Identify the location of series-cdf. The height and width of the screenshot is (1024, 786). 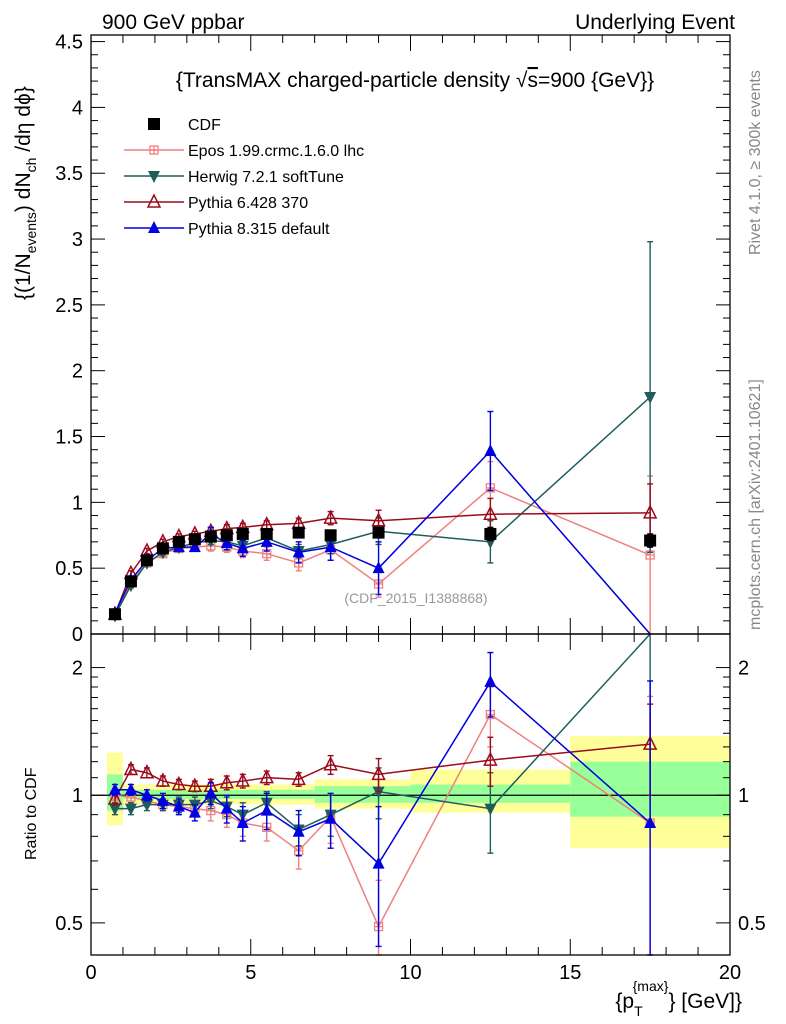
(382, 573).